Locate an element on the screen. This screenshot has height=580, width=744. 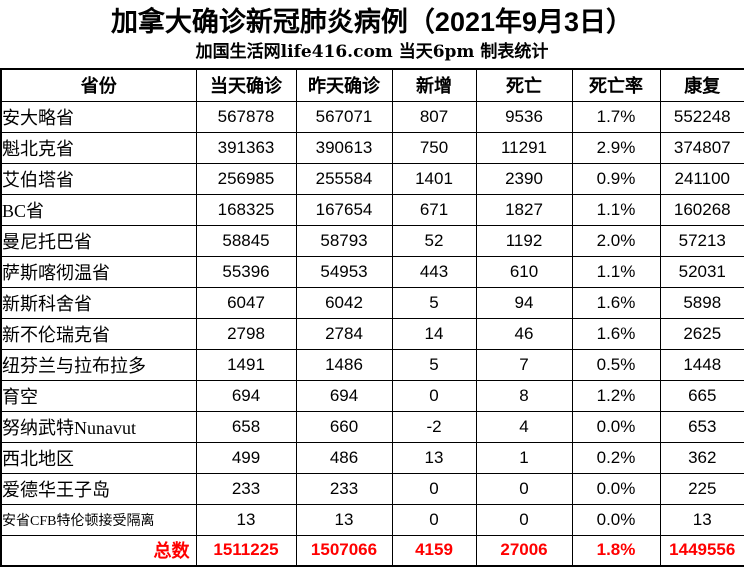
province-cell: 艾伯塔省 is located at coordinates (98, 178).